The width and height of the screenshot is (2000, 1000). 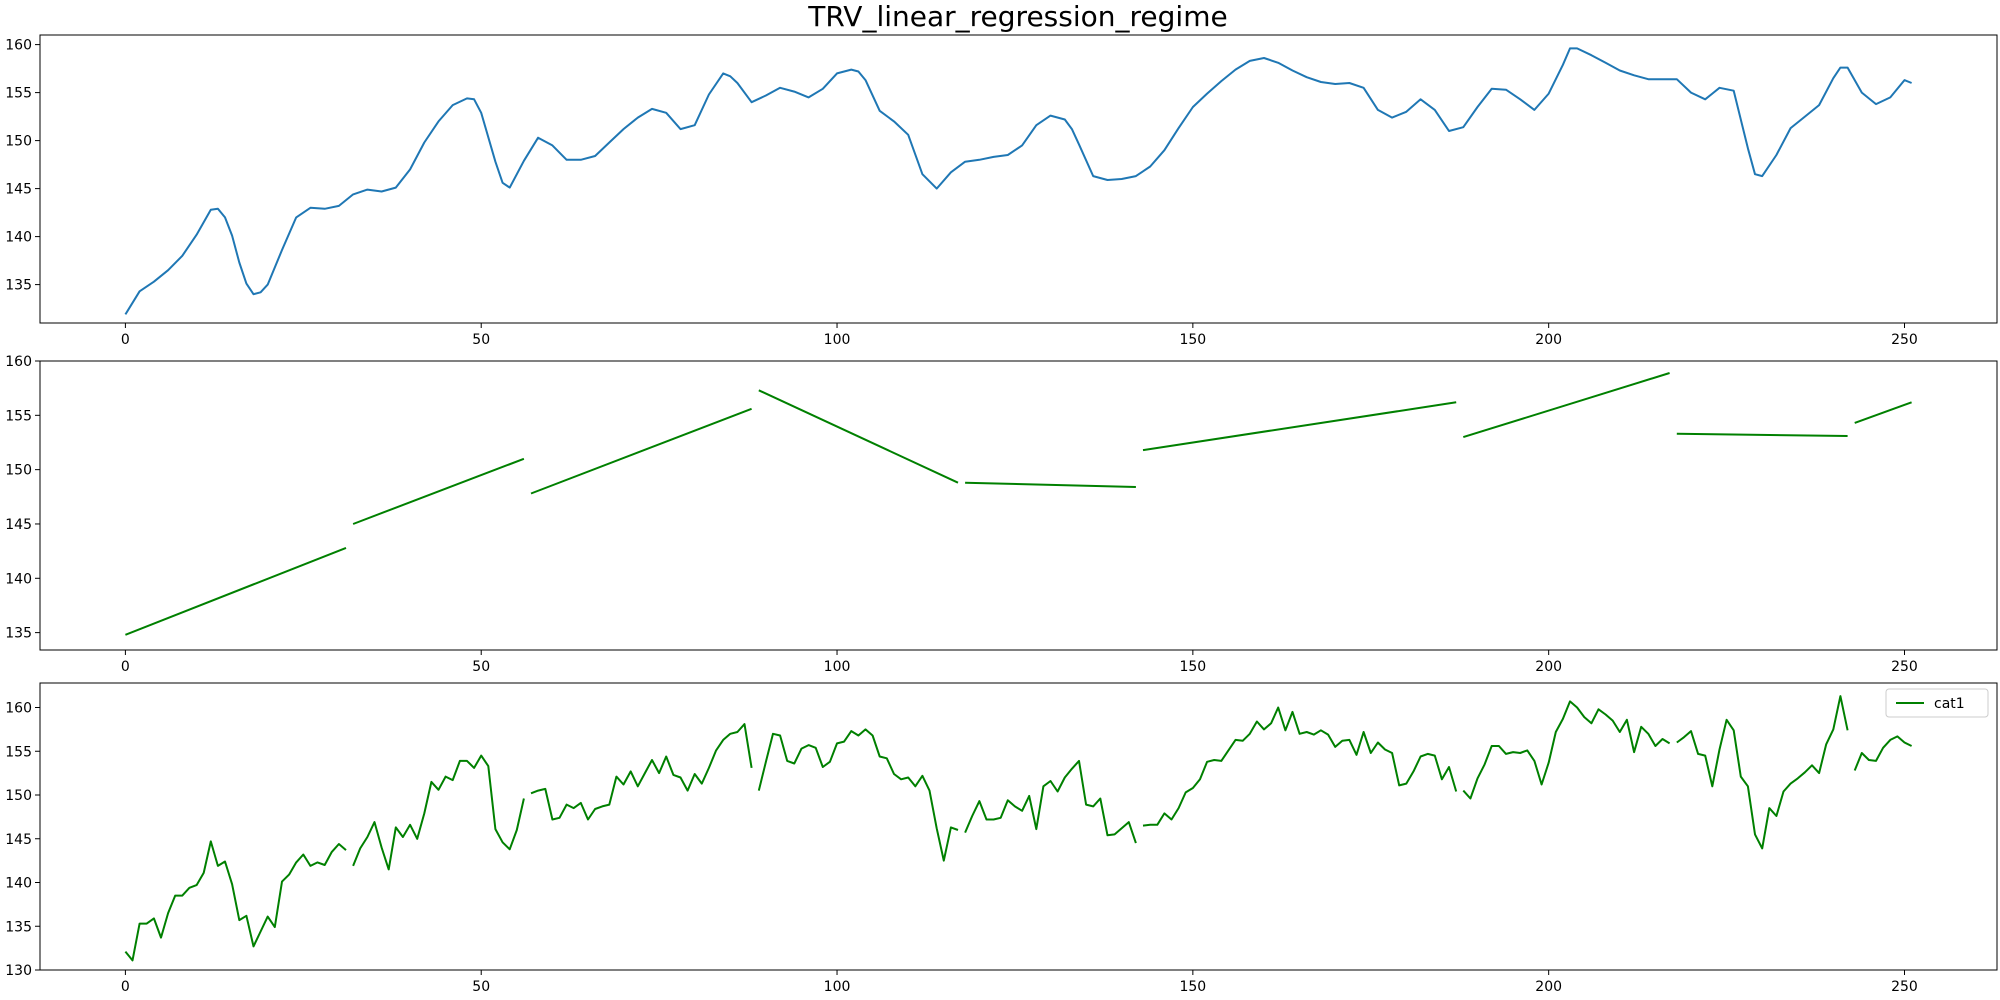 I want to click on y-tick-label: 130, so click(x=18, y=971).